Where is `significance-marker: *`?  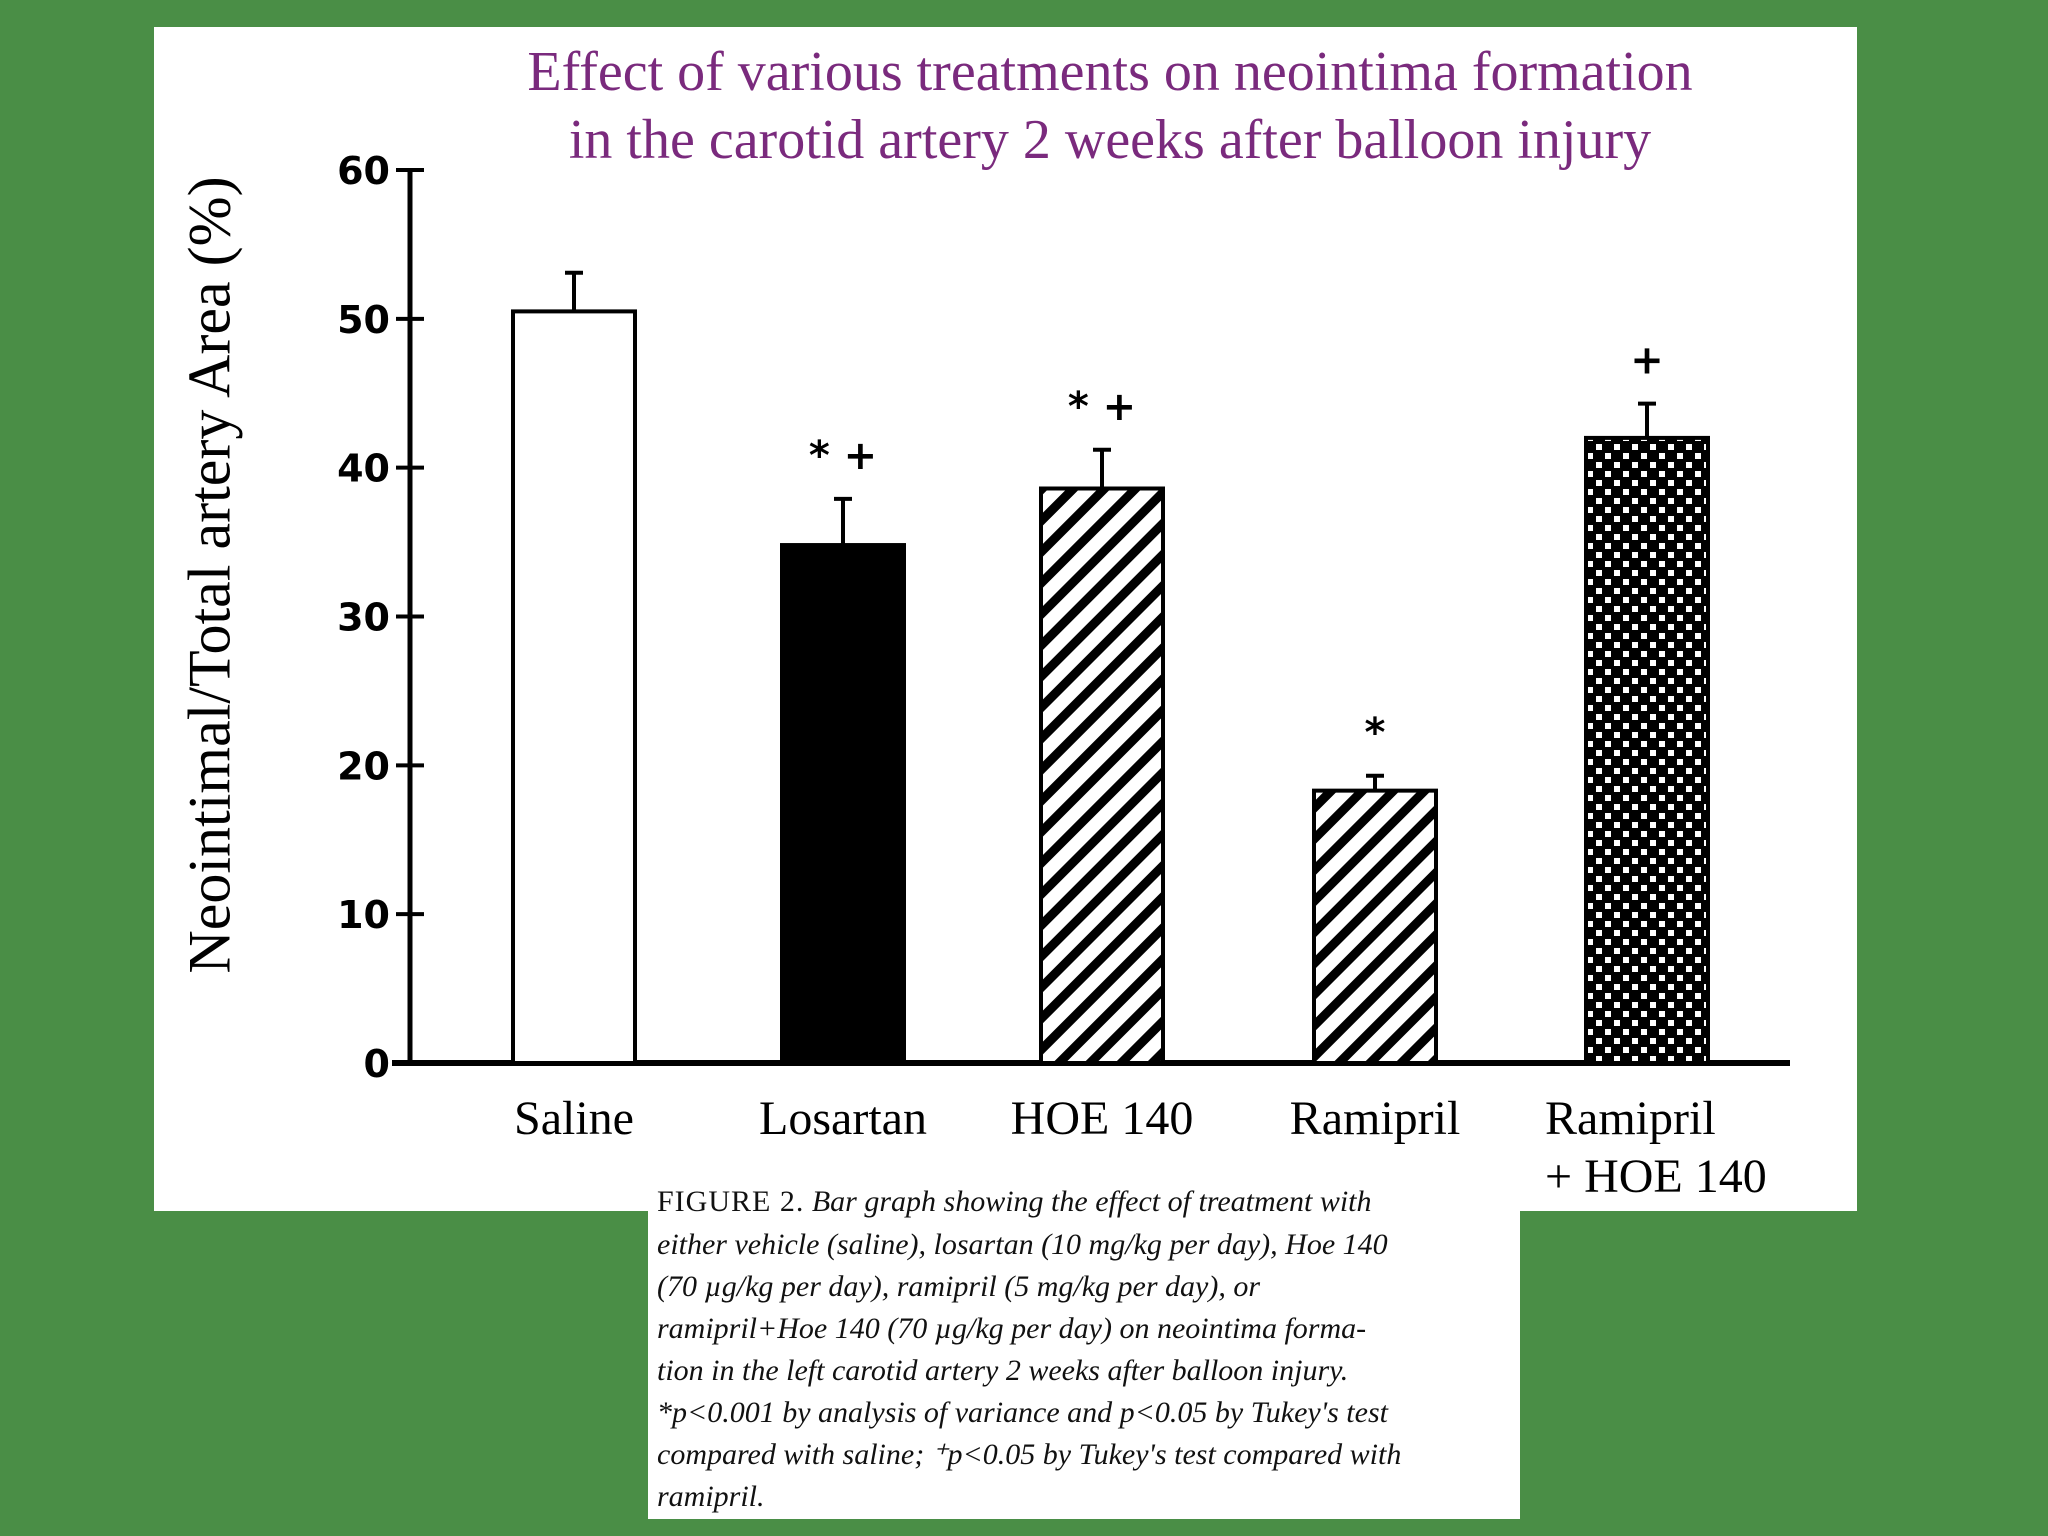 significance-marker: * is located at coordinates (1375, 733).